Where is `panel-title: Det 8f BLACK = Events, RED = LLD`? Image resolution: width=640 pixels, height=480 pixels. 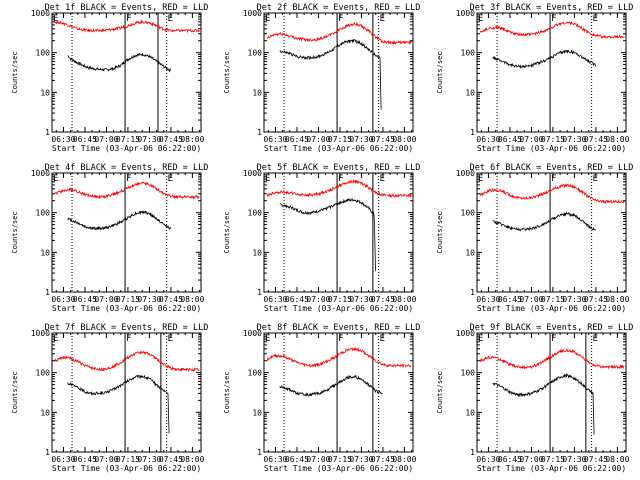 panel-title: Det 8f BLACK = Events, RED = LLD is located at coordinates (339, 328).